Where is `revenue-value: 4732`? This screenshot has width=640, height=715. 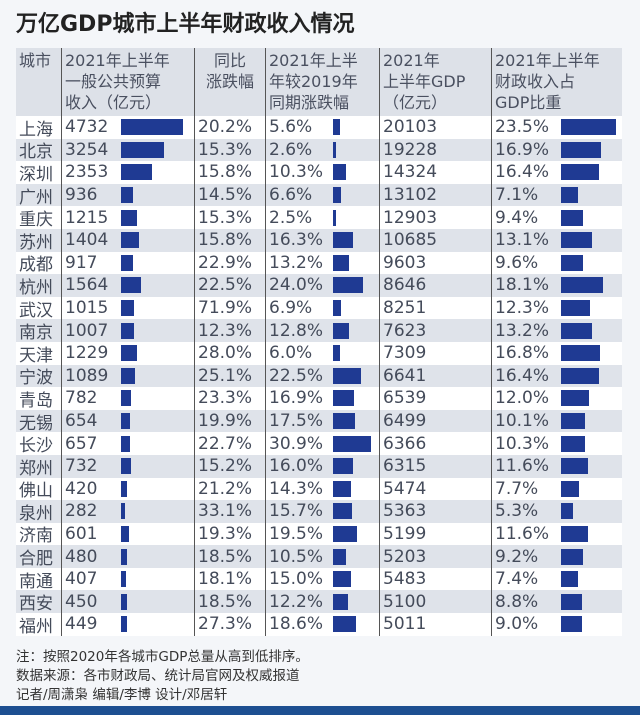 revenue-value: 4732 is located at coordinates (87, 127).